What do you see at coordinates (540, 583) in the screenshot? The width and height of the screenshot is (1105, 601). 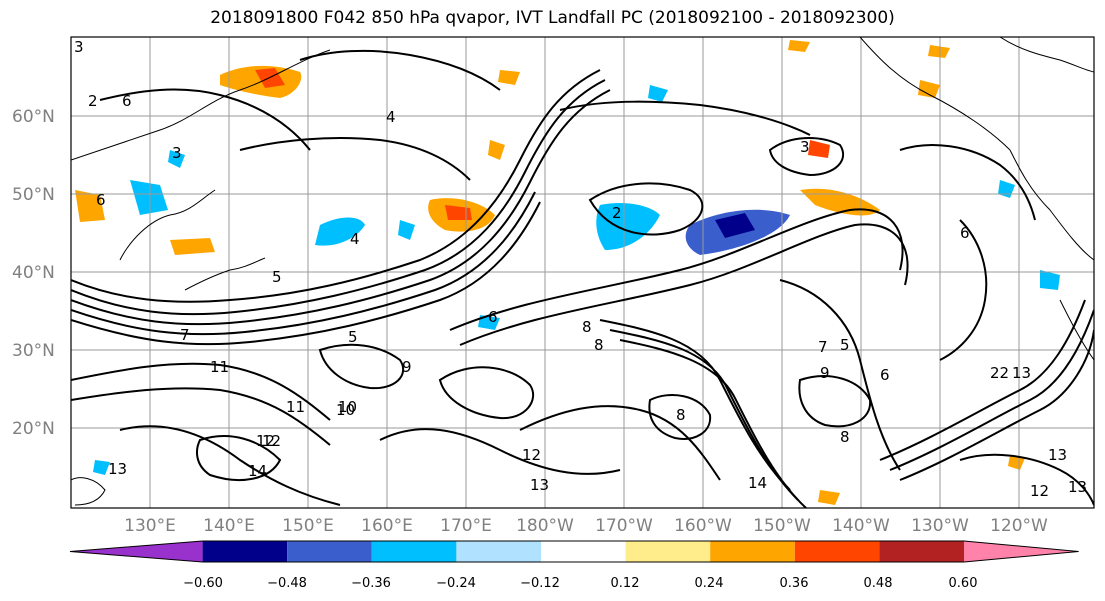 I see `colorbar-tick-label: −0.12` at bounding box center [540, 583].